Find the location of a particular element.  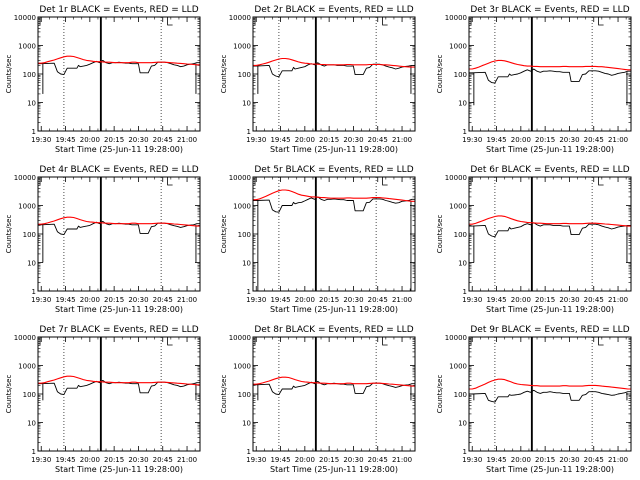

panel-title: Det 2r BLACK = Events, RED = LLD is located at coordinates (333, 10).